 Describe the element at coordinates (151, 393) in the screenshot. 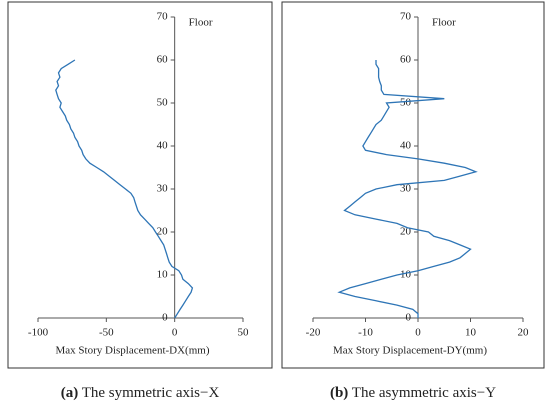

I see `caption-text: The symmetric axis−X` at that location.